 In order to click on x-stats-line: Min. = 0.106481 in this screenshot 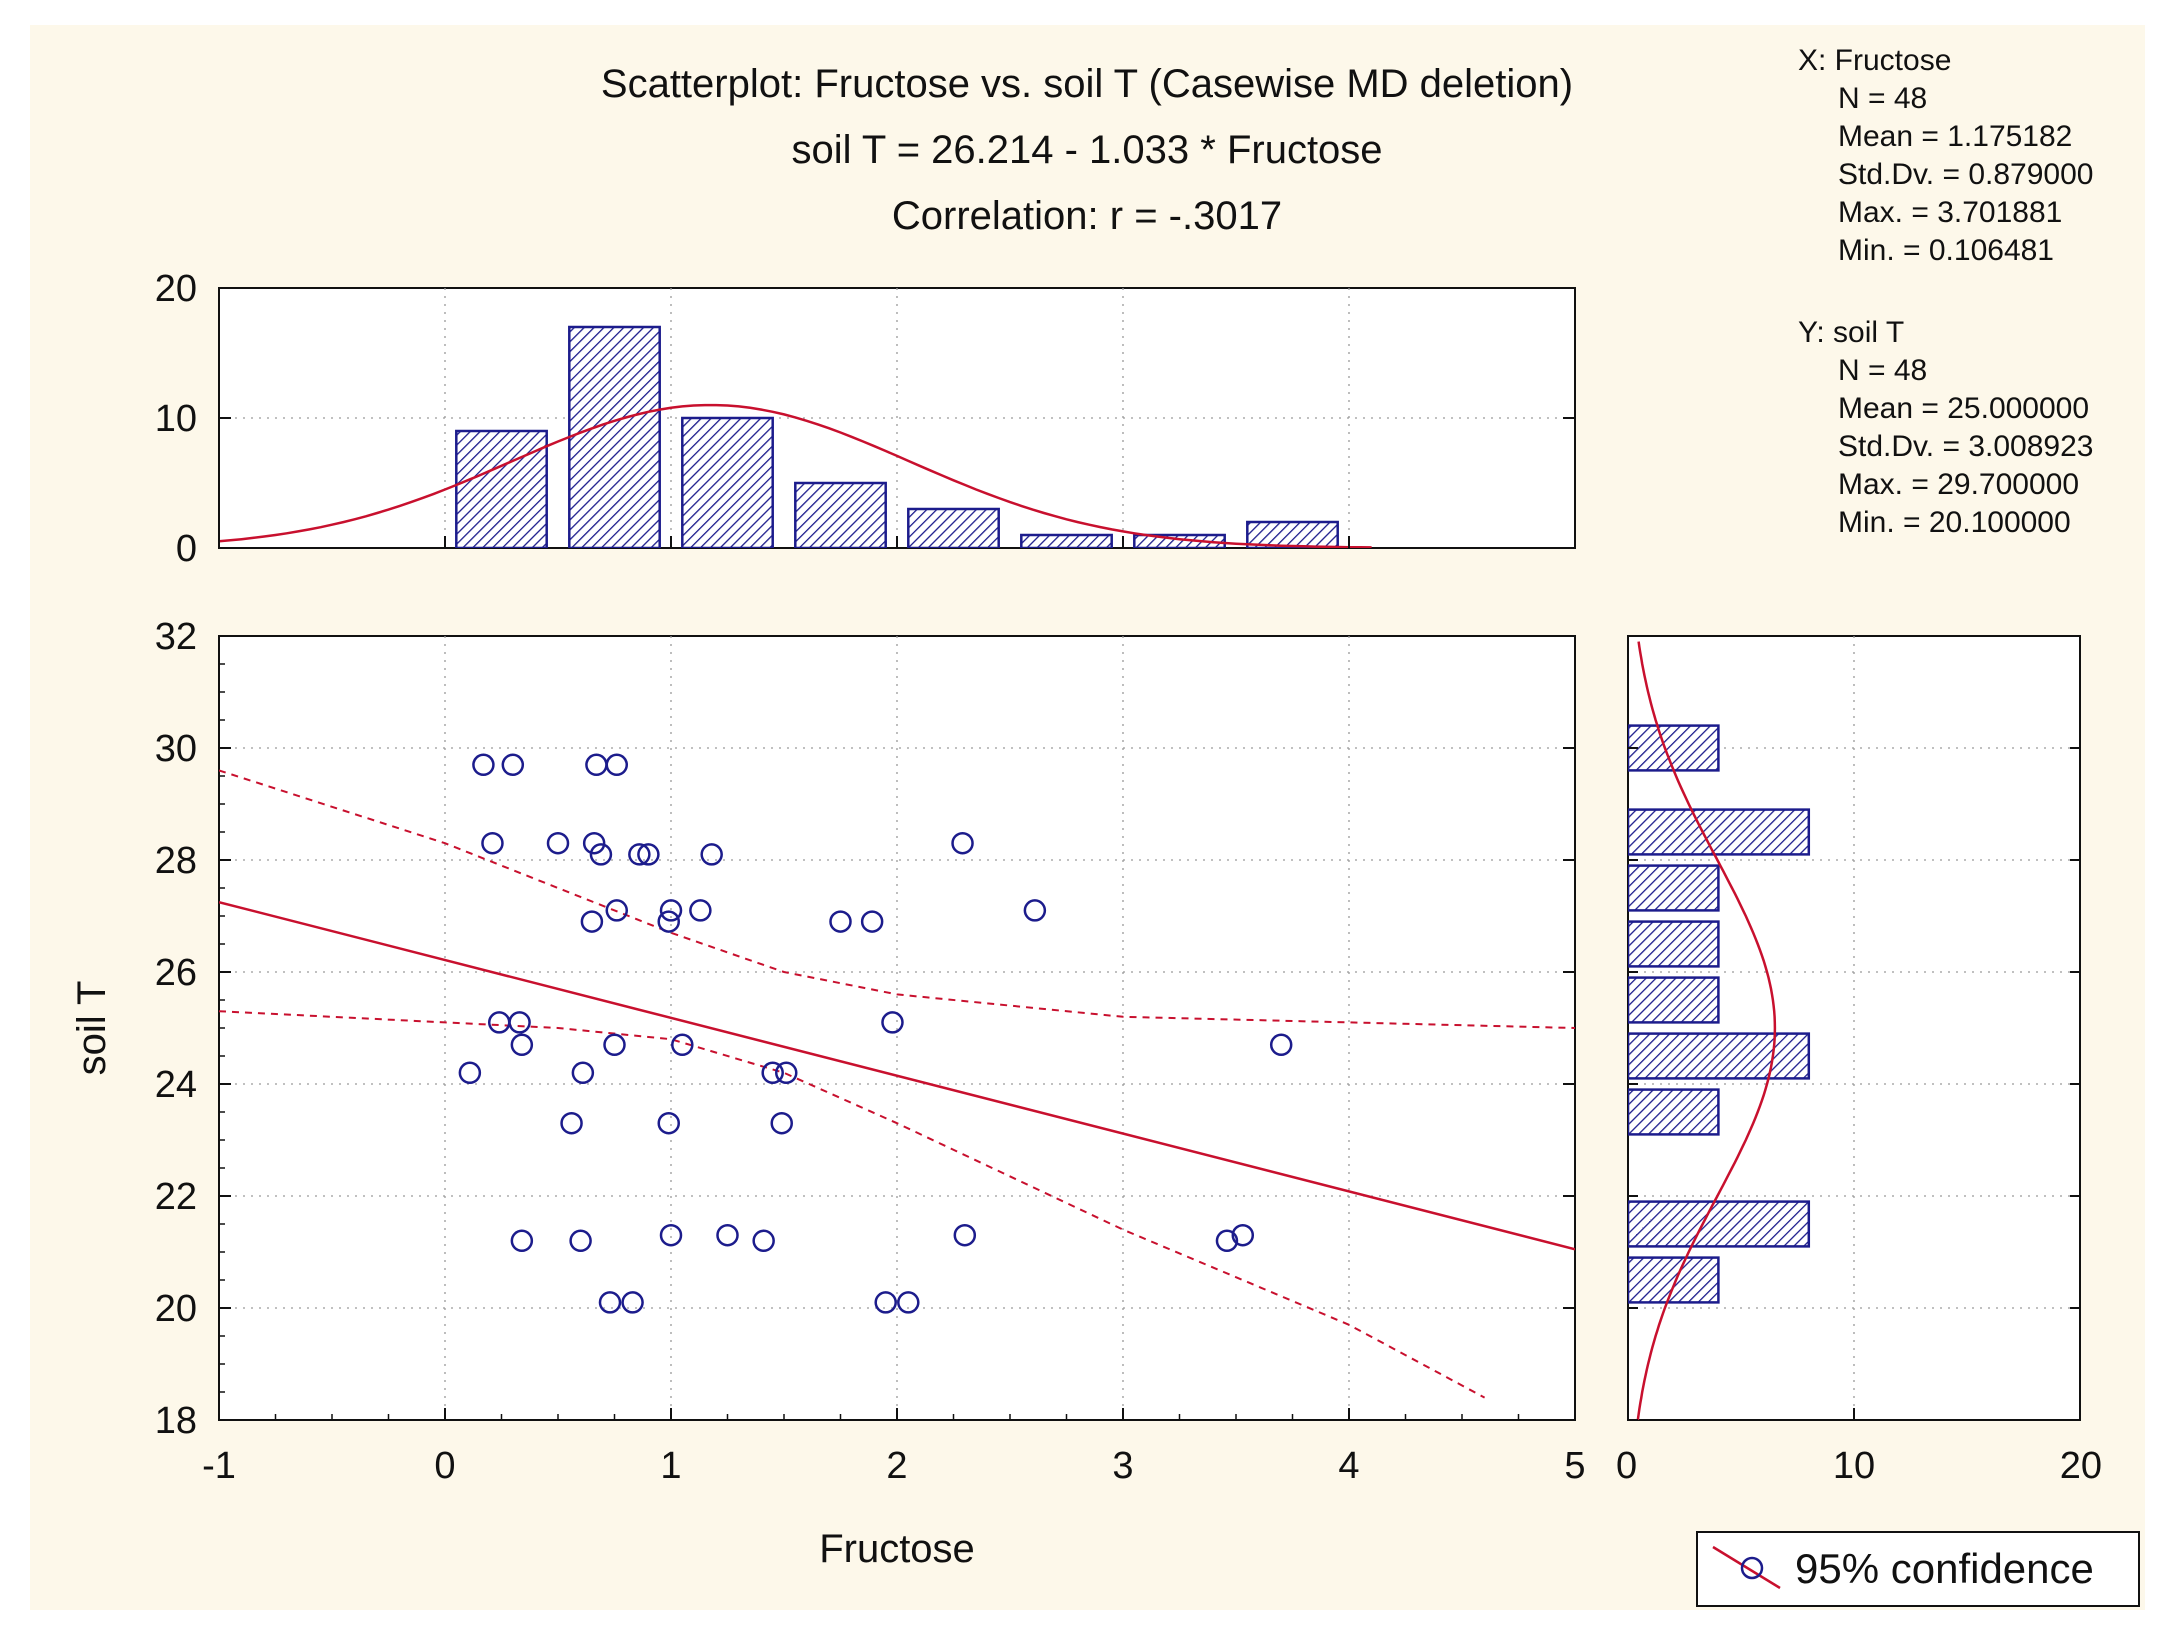, I will do `click(1946, 250)`.